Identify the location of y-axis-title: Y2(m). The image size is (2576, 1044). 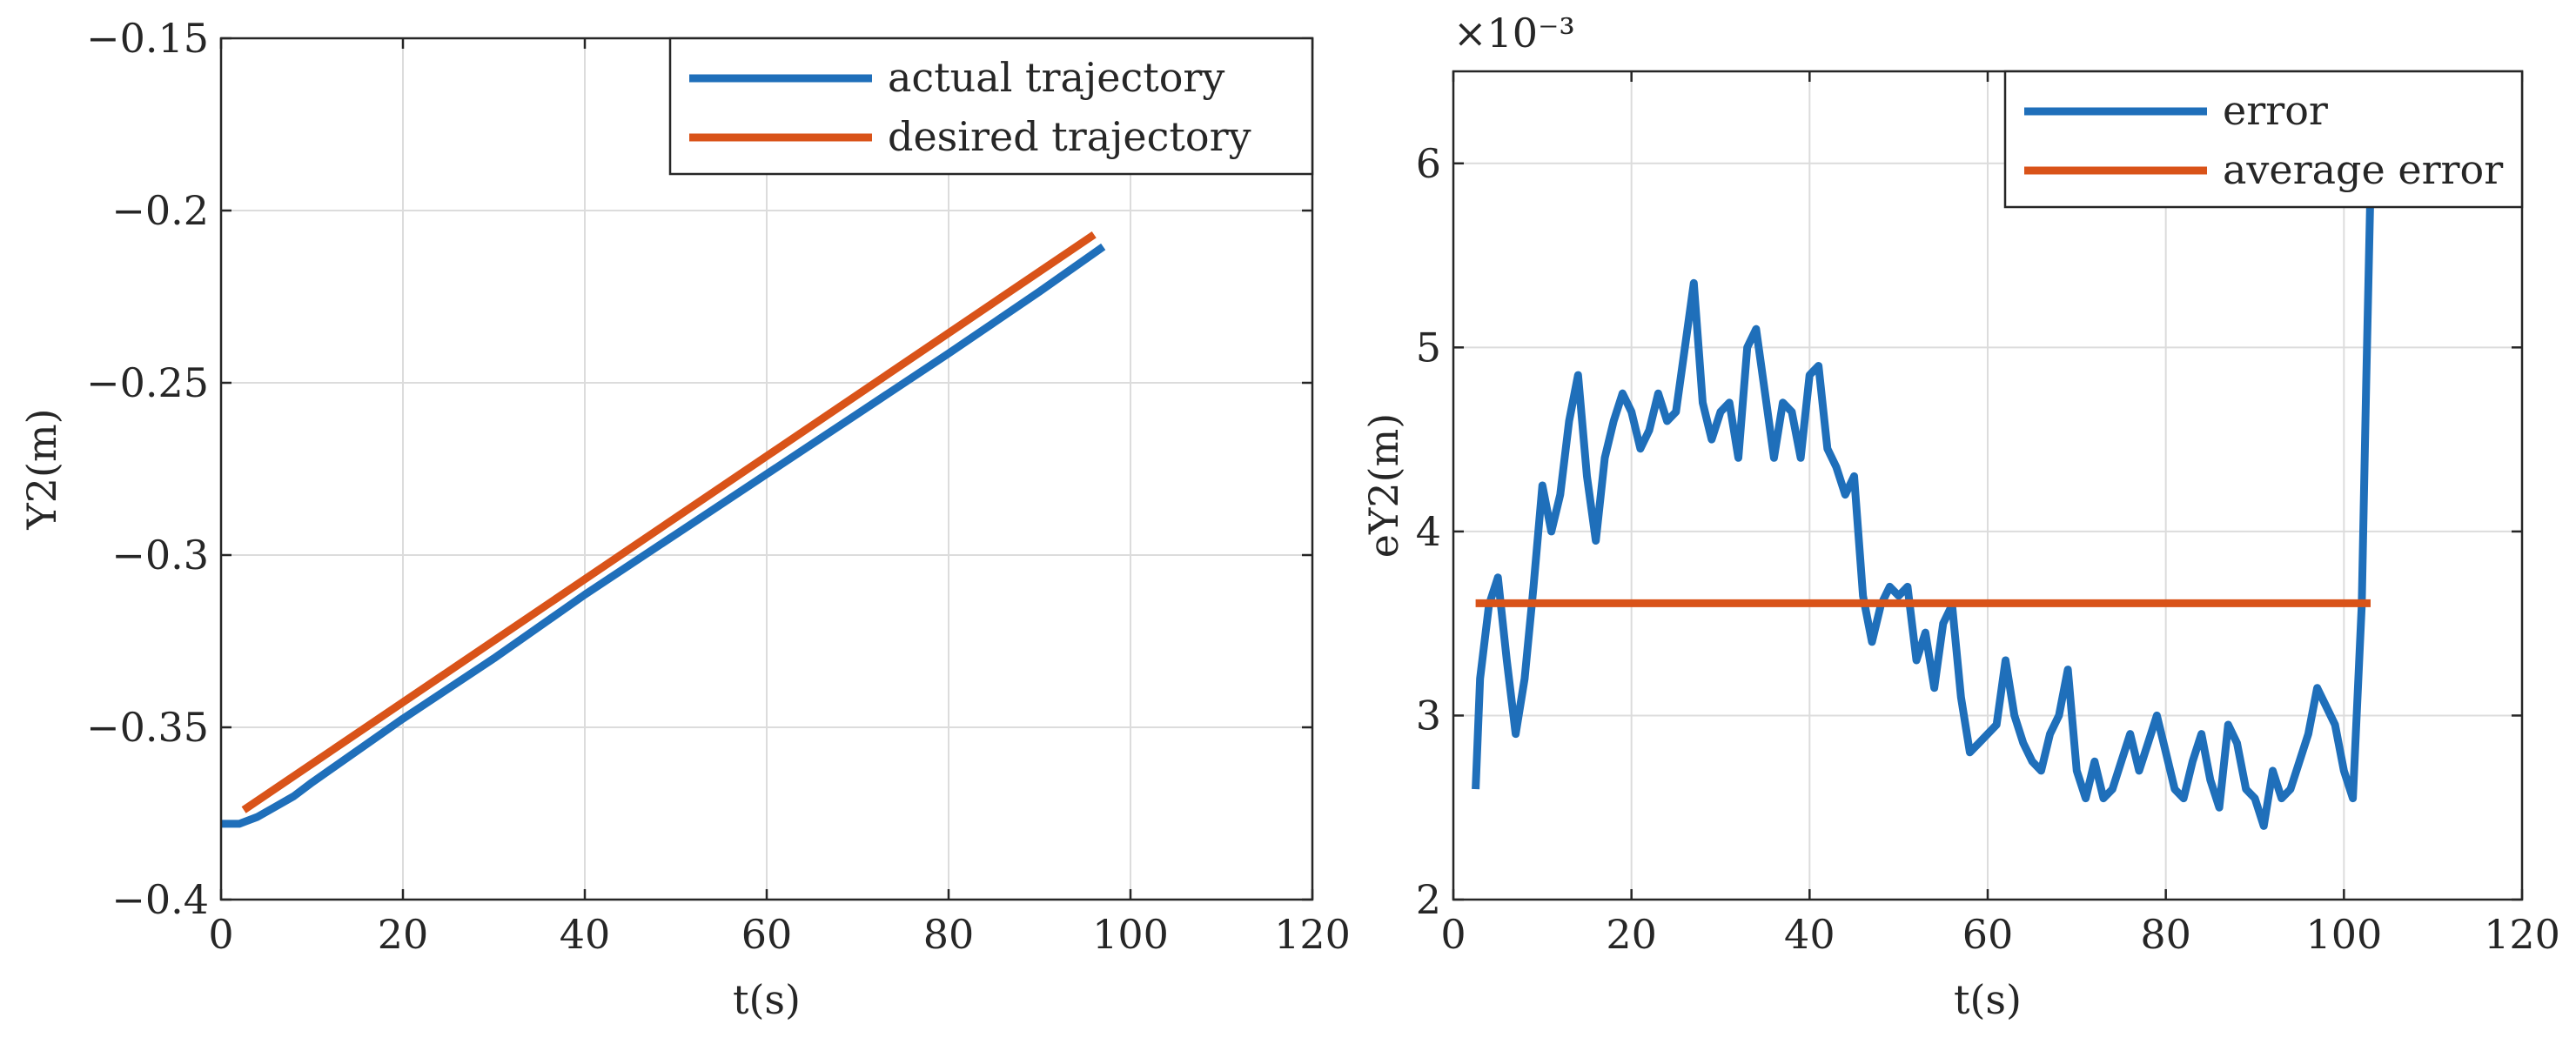
(41, 469).